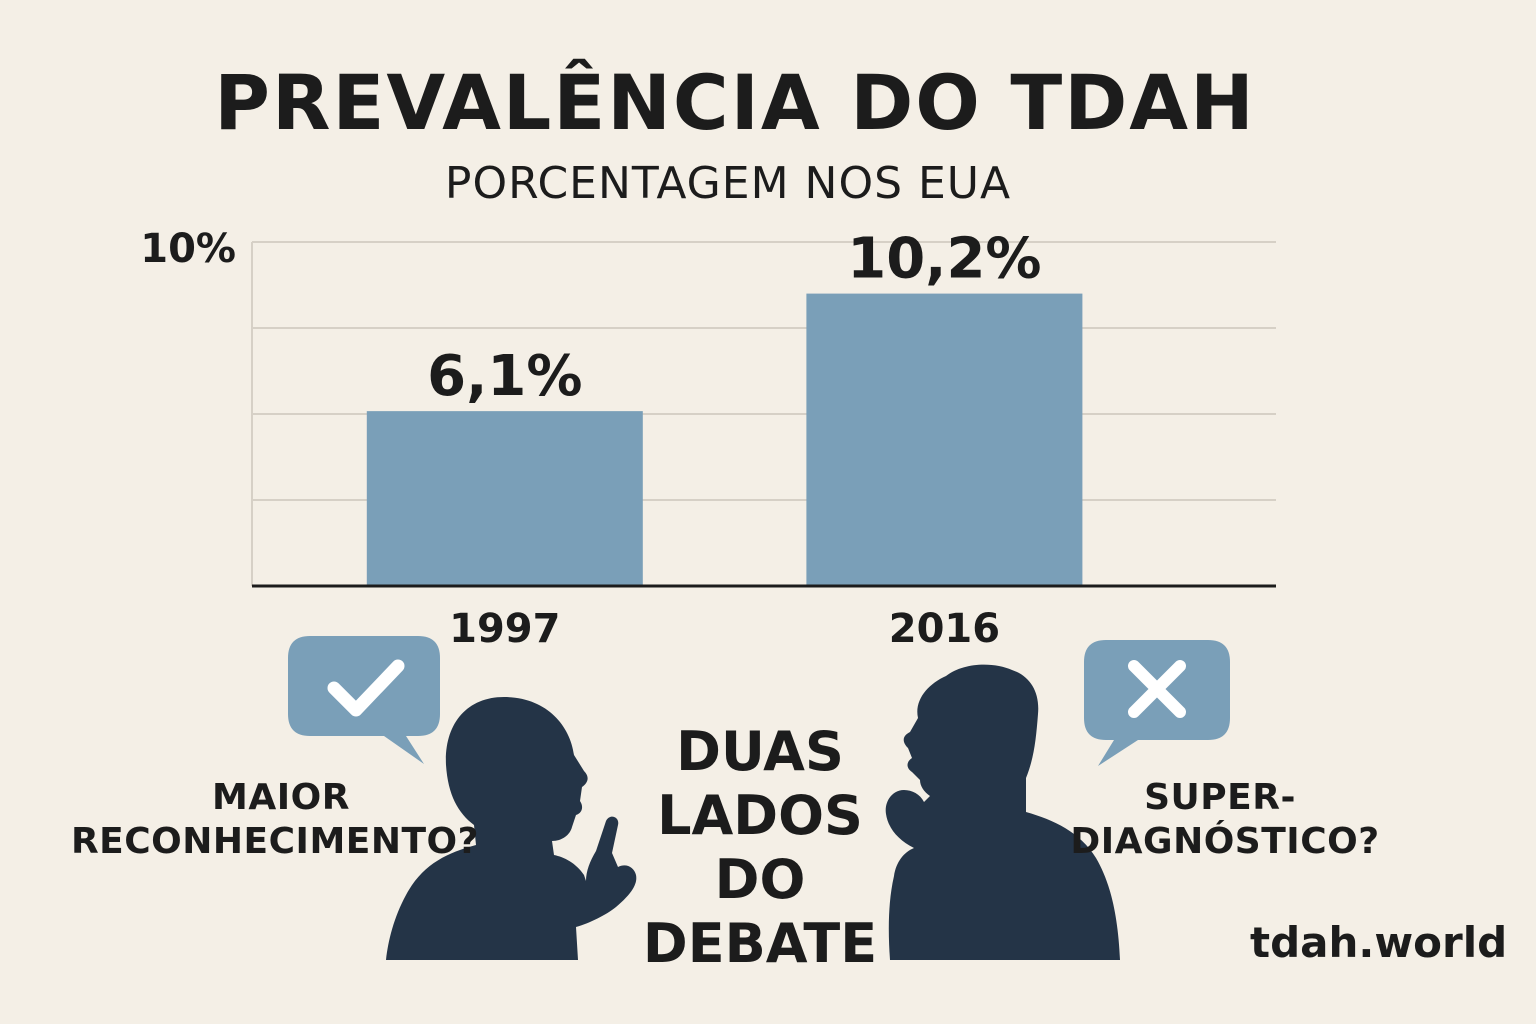  What do you see at coordinates (944, 259) in the screenshot?
I see `data-label-2016: 10,2%` at bounding box center [944, 259].